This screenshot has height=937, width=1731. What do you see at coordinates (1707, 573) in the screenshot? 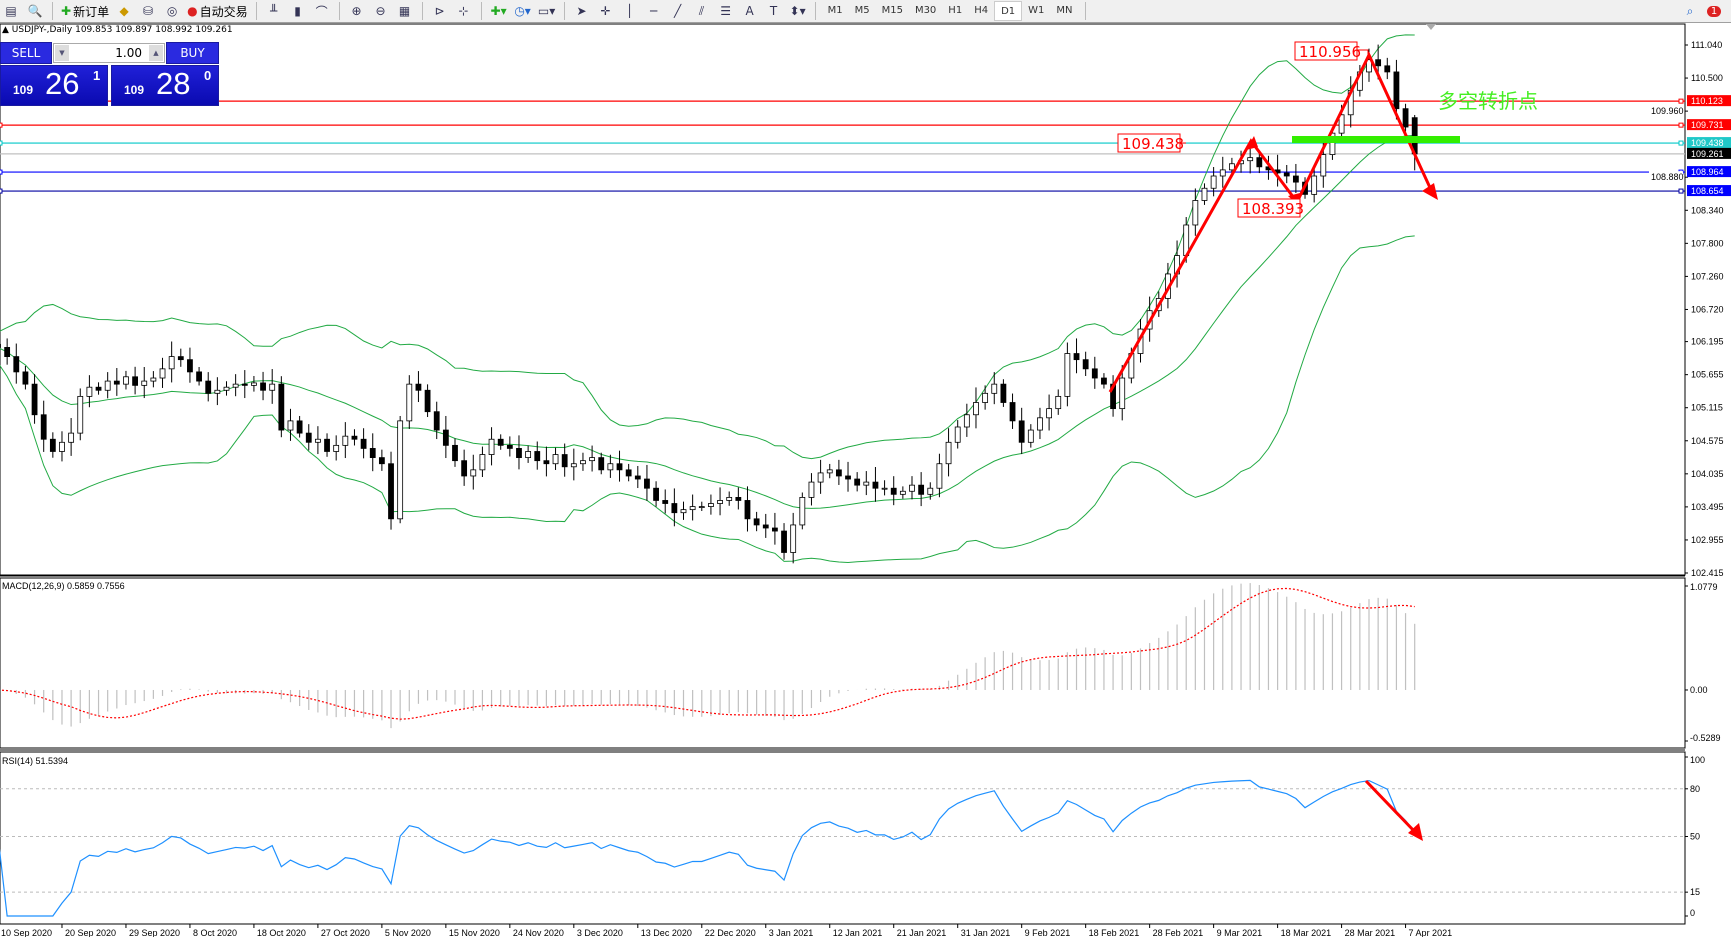
I see `price-tick-label: 102.415` at bounding box center [1707, 573].